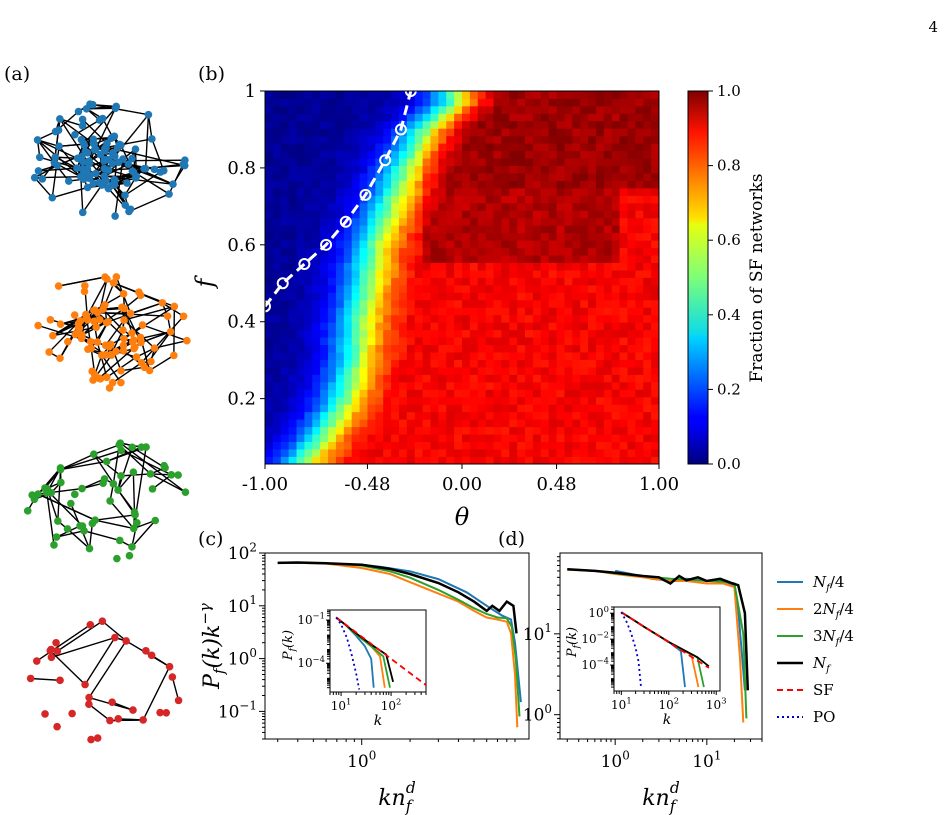 The height and width of the screenshot is (815, 949). I want to click on x-tick-label: -0.48, so click(367, 484).